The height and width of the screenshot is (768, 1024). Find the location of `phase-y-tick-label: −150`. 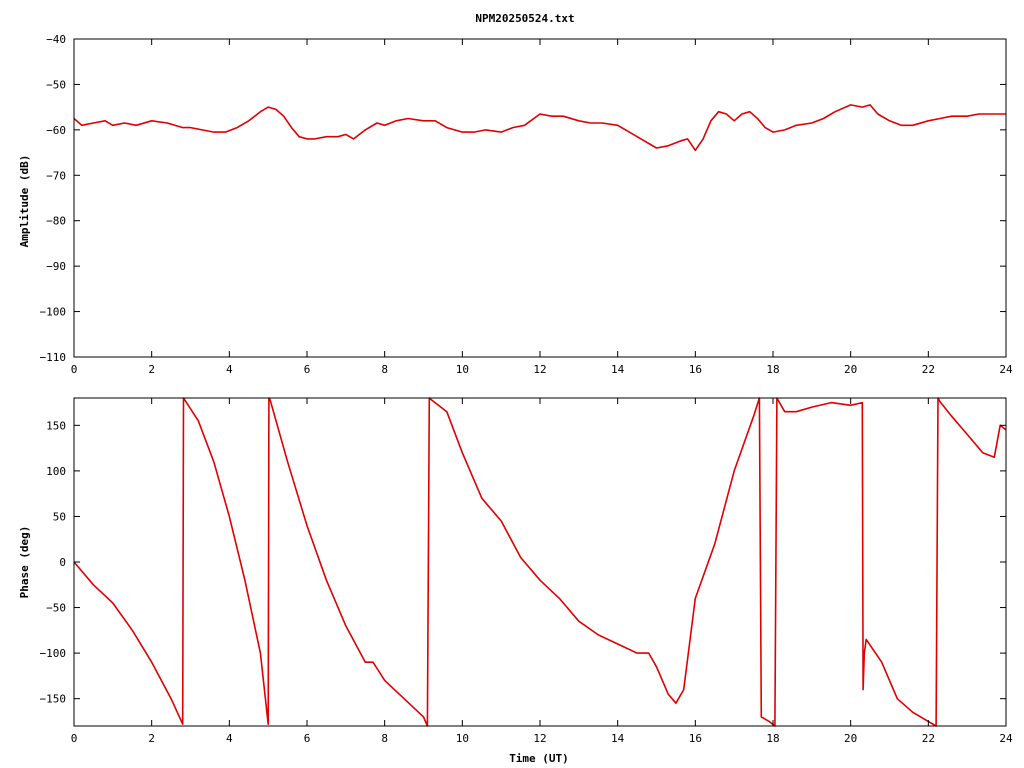

phase-y-tick-label: −150 is located at coordinates (53, 699).